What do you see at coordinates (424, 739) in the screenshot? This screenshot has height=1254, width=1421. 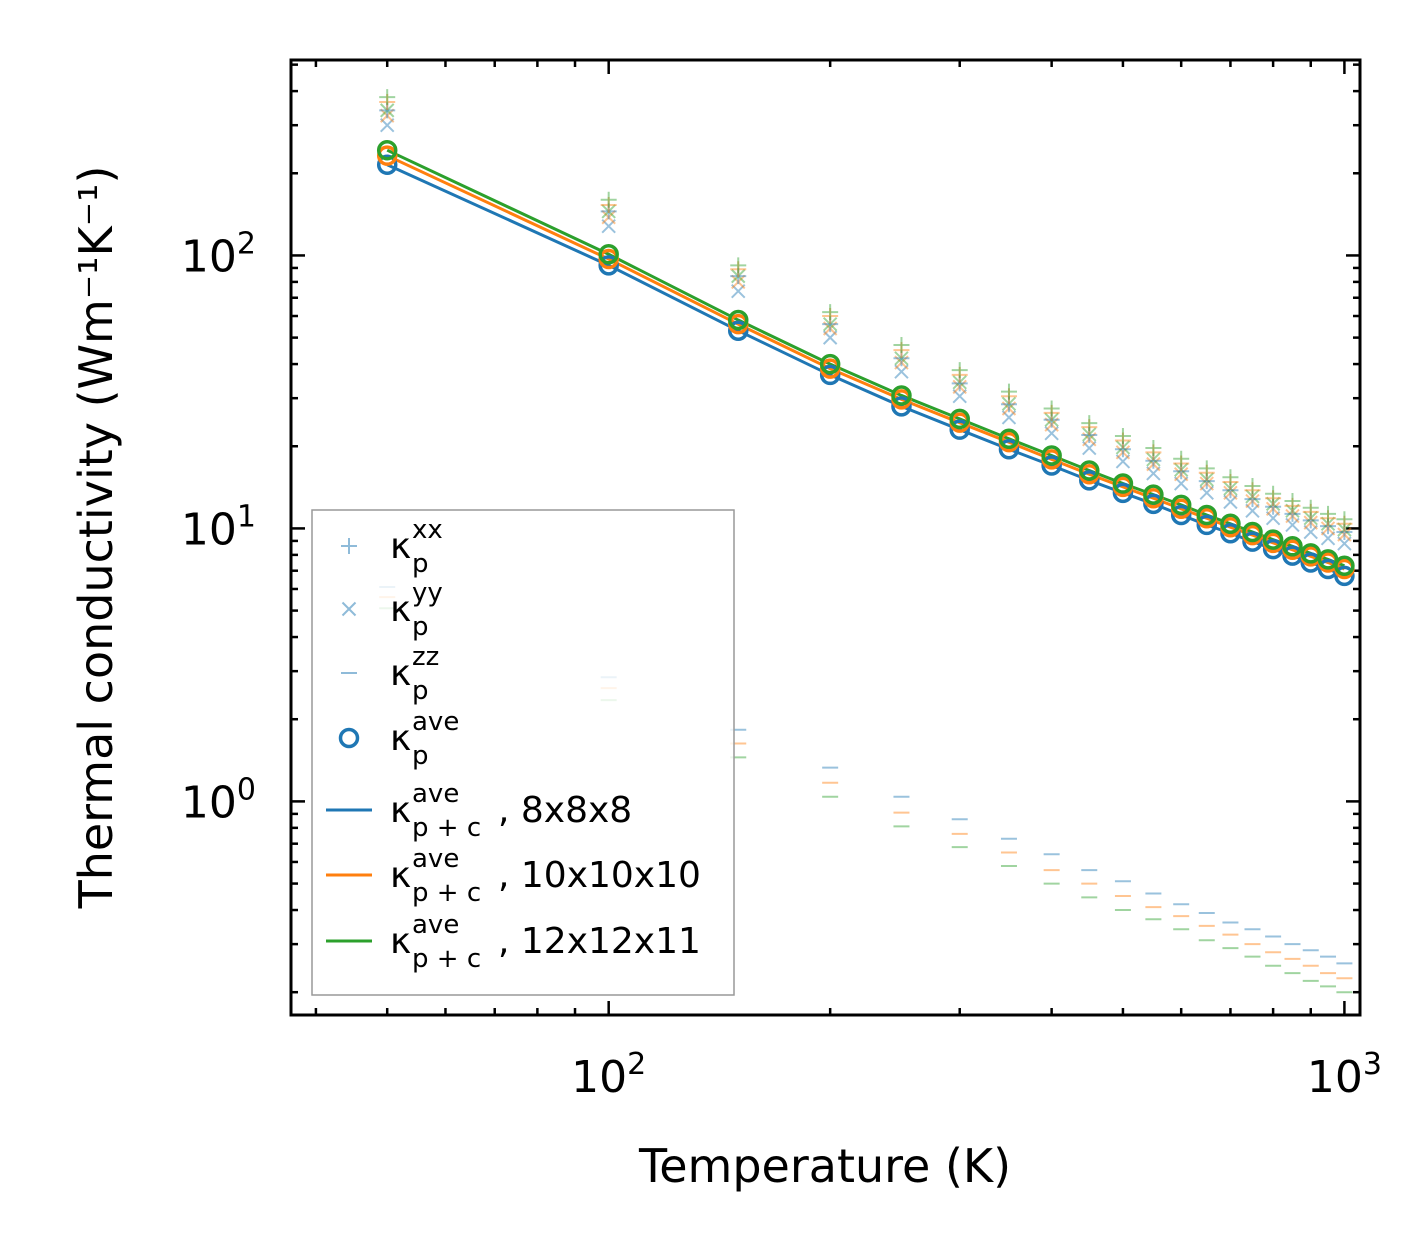 I see `legend-label: κave p` at bounding box center [424, 739].